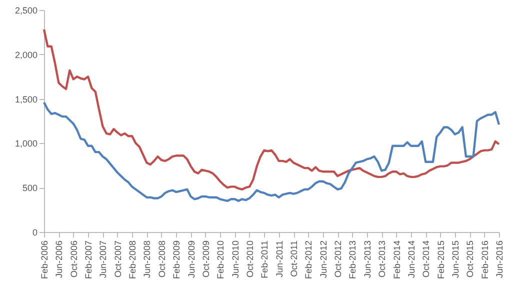 The width and height of the screenshot is (512, 288). I want to click on y-tick-label: 2,500, so click(26, 11).